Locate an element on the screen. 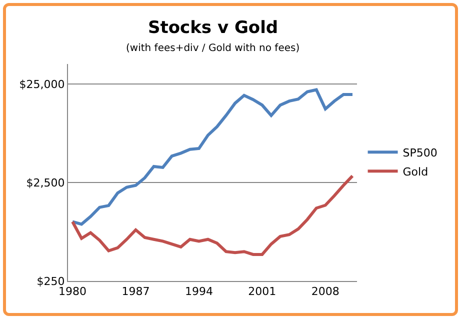 The image size is (469, 327). chart-title: Stocks v Gold is located at coordinates (213, 28).